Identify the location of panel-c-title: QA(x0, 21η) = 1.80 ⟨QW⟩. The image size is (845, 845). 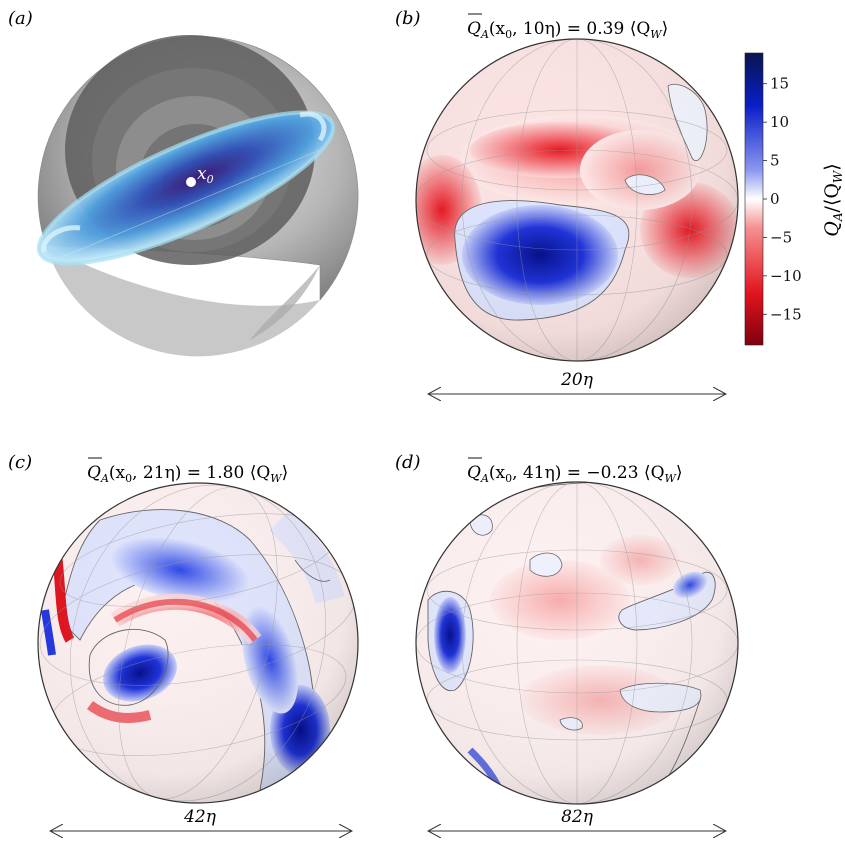
(187, 471).